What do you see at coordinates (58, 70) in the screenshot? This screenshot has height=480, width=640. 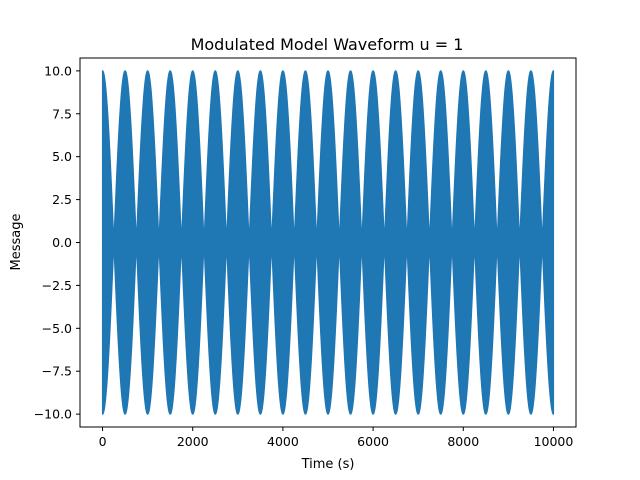 I see `y-tick-label: 10.0` at bounding box center [58, 70].